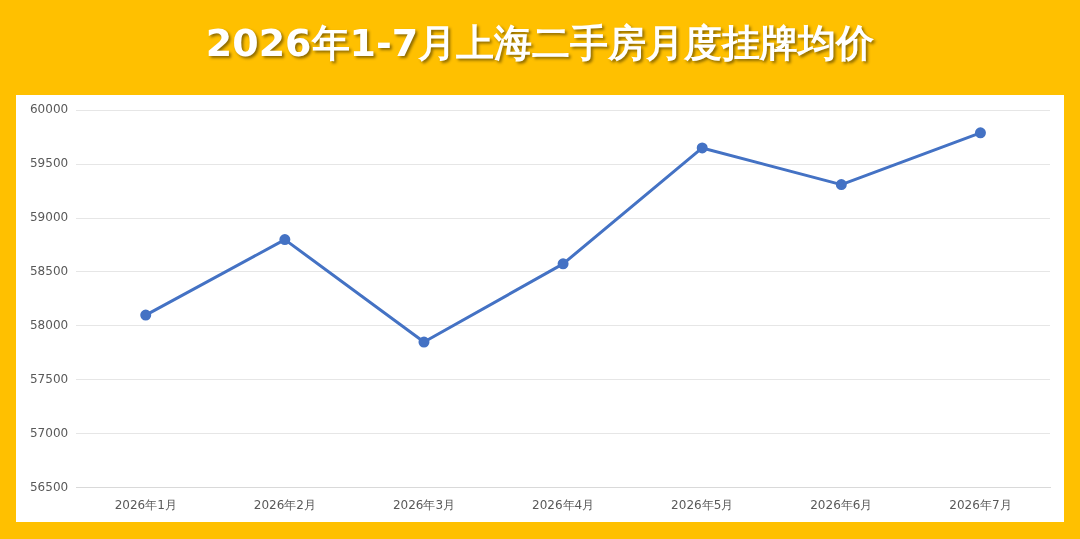 The width and height of the screenshot is (1080, 539). What do you see at coordinates (49, 324) in the screenshot?
I see `y-tick-label: 58000` at bounding box center [49, 324].